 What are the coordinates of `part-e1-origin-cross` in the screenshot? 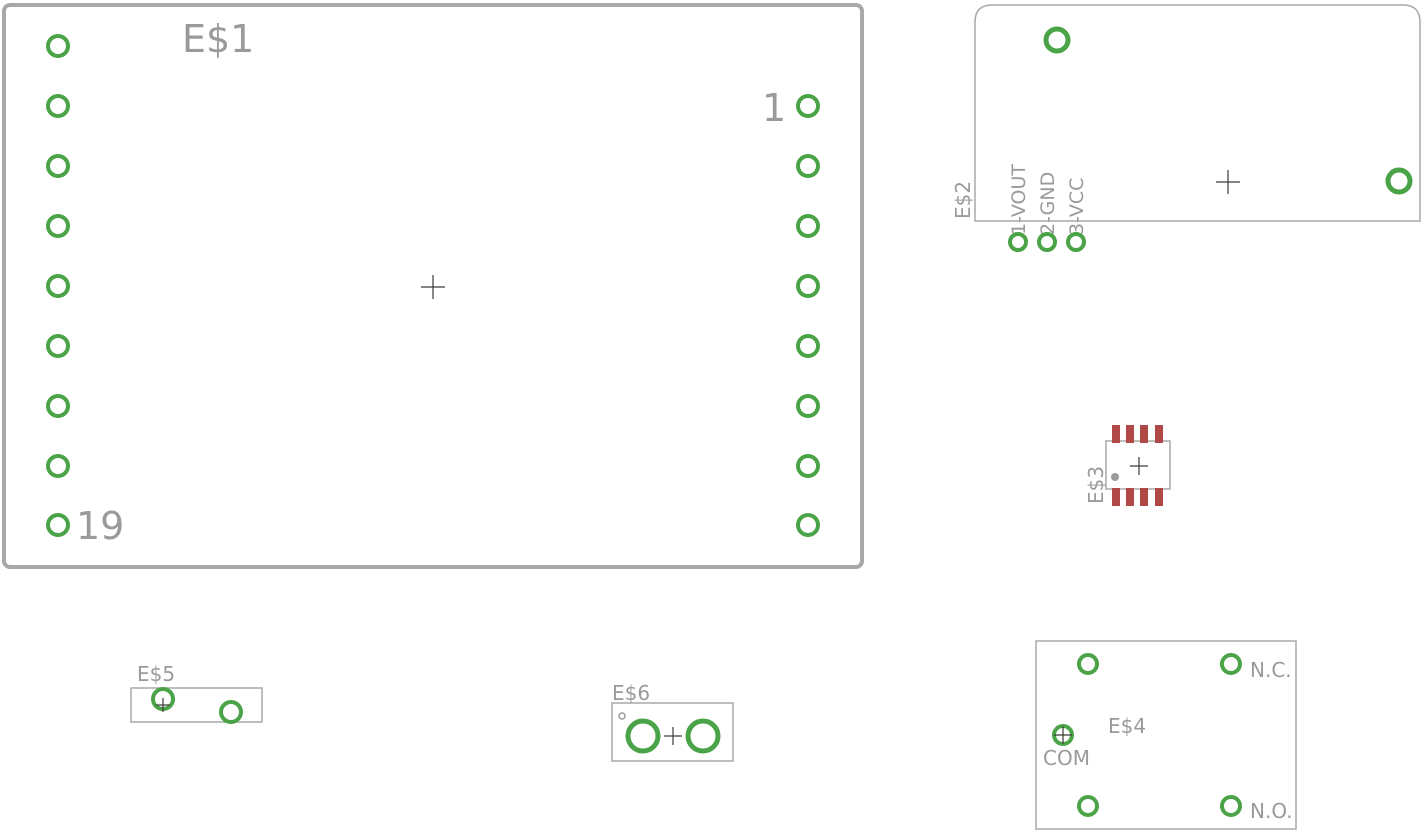 It's located at (433, 287).